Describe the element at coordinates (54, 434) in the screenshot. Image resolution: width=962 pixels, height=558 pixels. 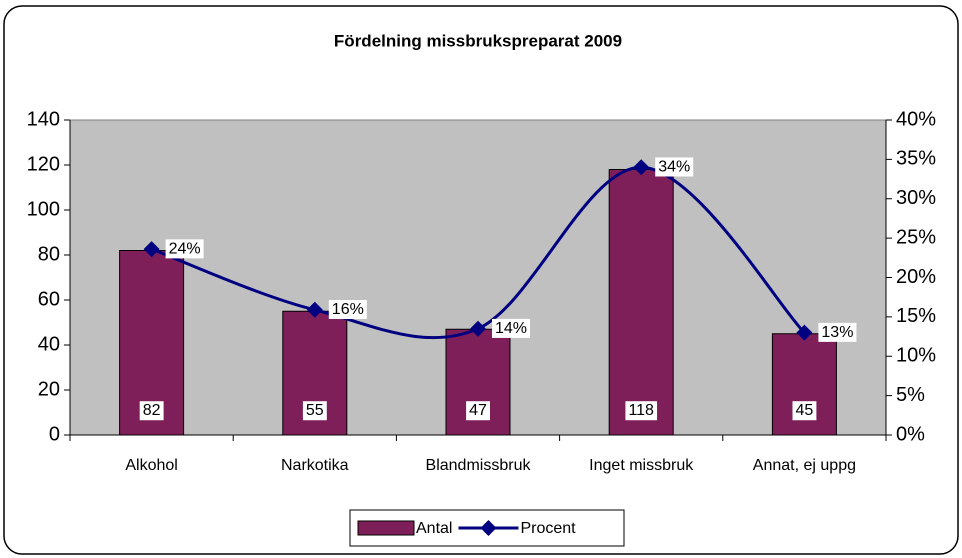
I see `y-tick-label: 0` at that location.